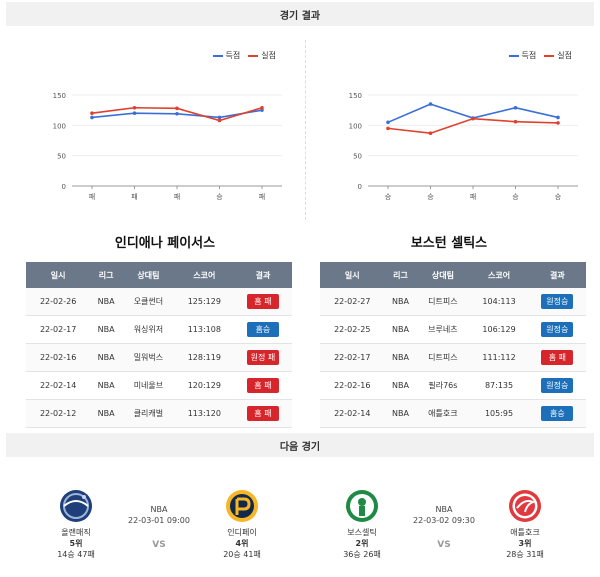  What do you see at coordinates (443, 329) in the screenshot?
I see `cell-opponent: 브루네츠` at bounding box center [443, 329].